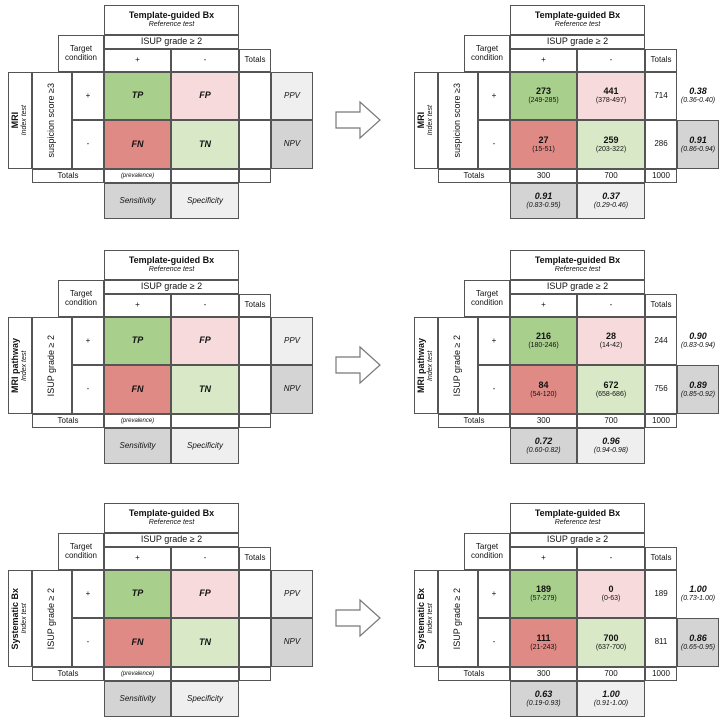 The height and width of the screenshot is (725, 719). Describe the element at coordinates (661, 594) in the screenshot. I see `row-total-pos: 189` at that location.